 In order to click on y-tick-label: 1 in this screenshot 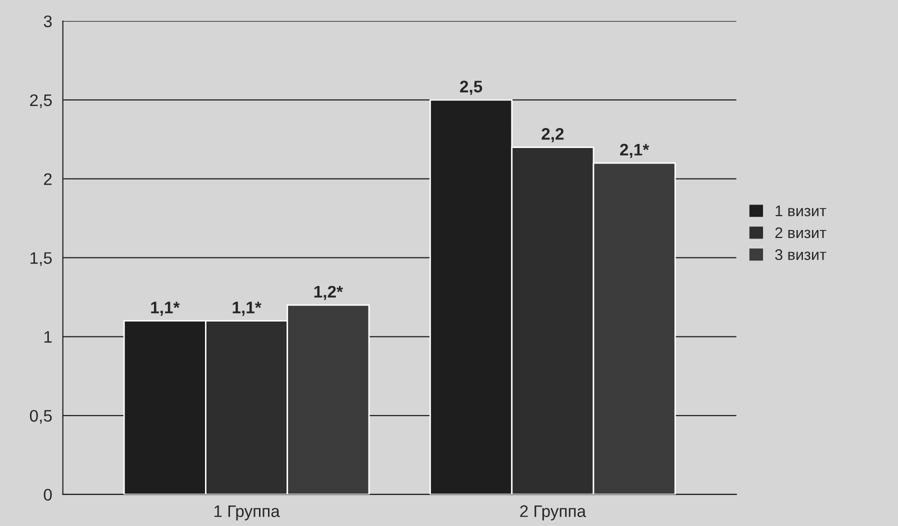, I will do `click(48, 337)`.